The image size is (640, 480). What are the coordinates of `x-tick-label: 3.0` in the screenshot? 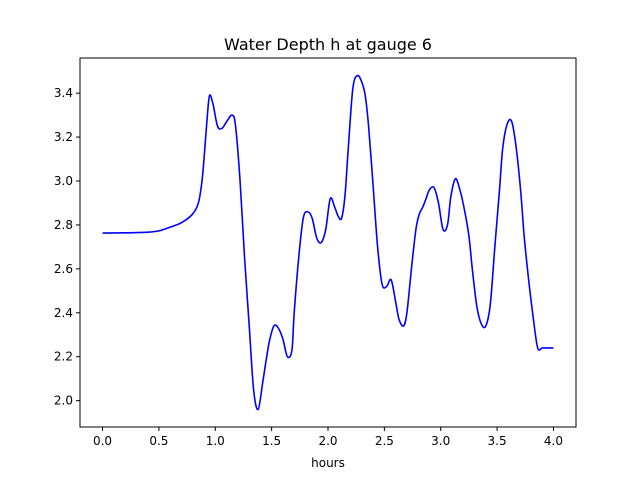 It's located at (440, 441).